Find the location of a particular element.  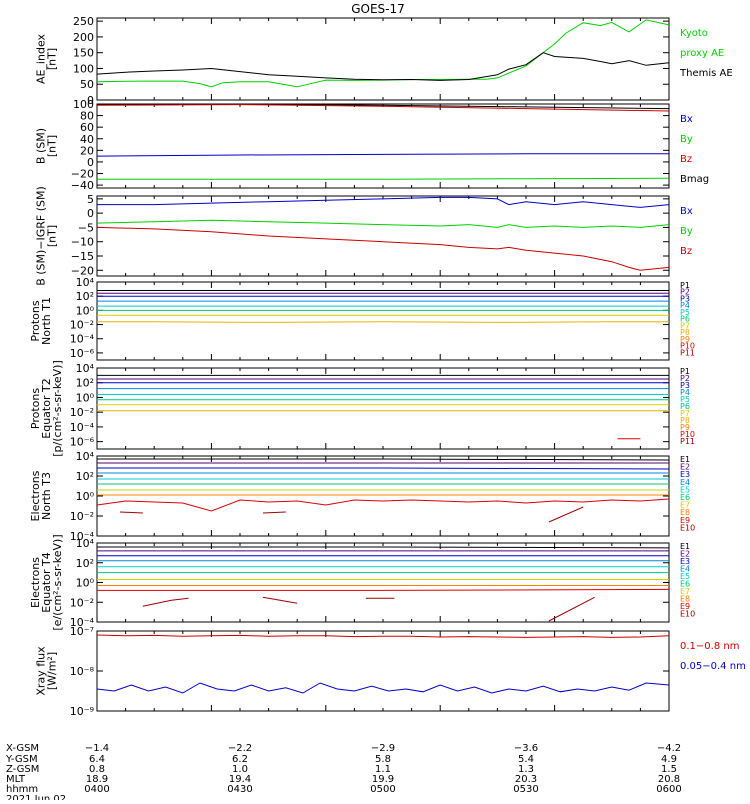

legend-label: proxy AE is located at coordinates (702, 53).